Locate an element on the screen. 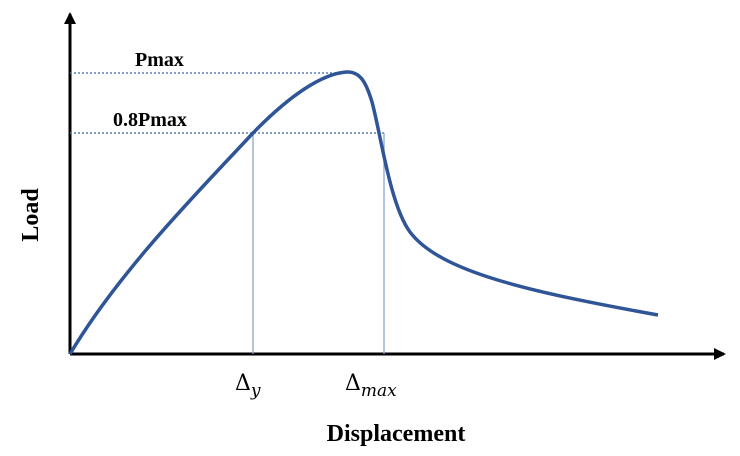  delta-max: Δmax is located at coordinates (371, 386).